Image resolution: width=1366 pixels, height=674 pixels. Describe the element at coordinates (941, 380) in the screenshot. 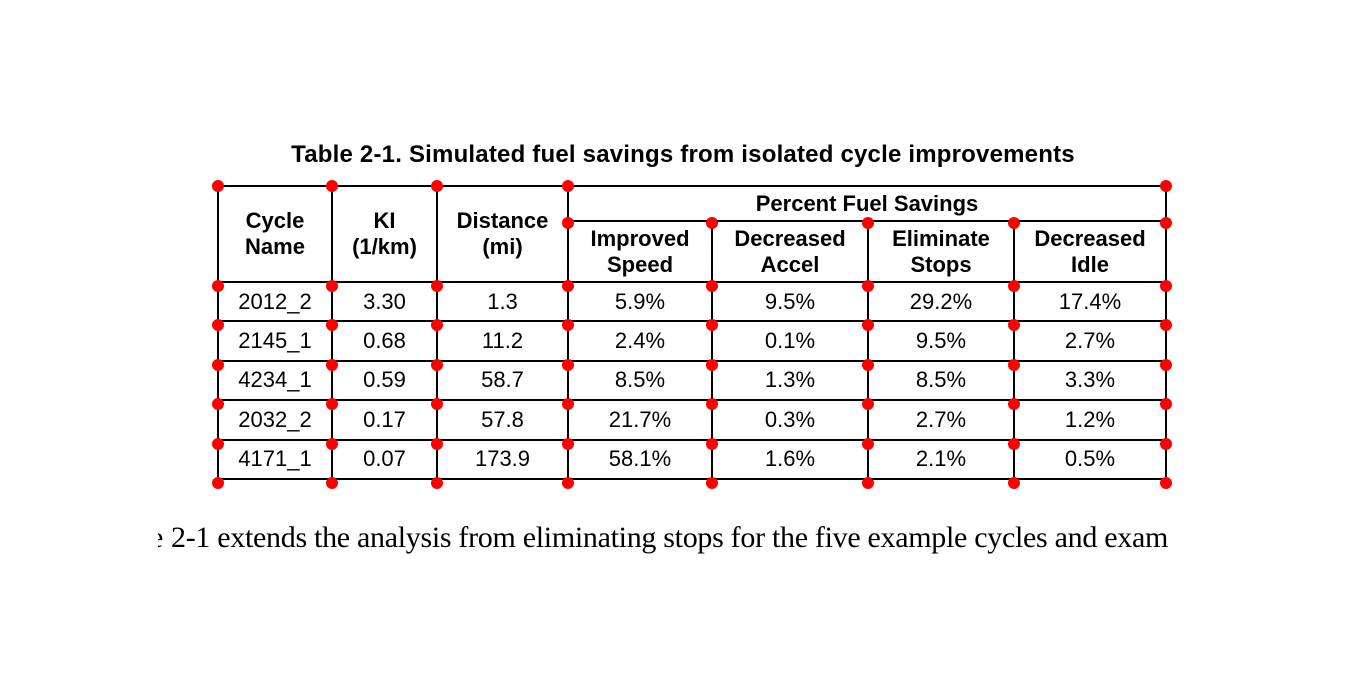

I see `cell-eliminate-stops: 8.5%` at that location.